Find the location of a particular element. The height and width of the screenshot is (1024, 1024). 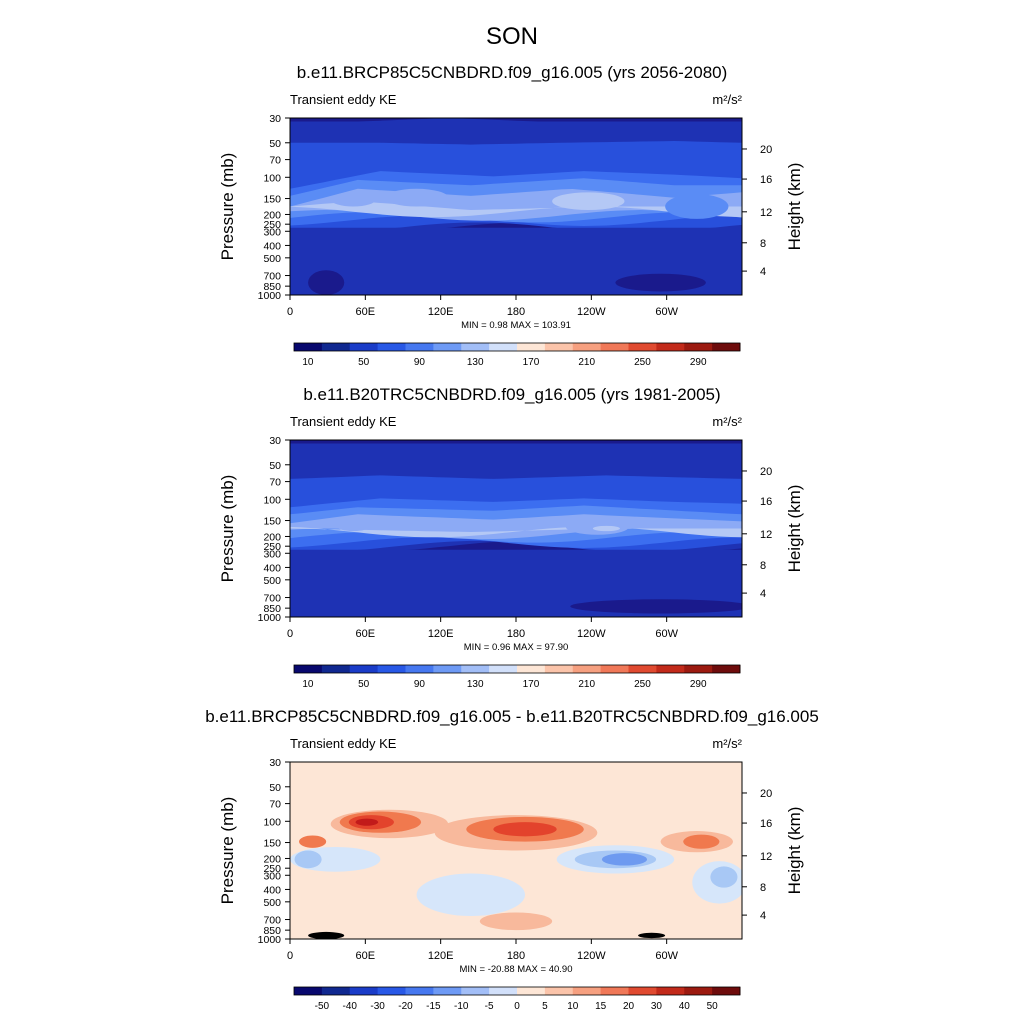

colorbar-label: 170 is located at coordinates (531, 684).